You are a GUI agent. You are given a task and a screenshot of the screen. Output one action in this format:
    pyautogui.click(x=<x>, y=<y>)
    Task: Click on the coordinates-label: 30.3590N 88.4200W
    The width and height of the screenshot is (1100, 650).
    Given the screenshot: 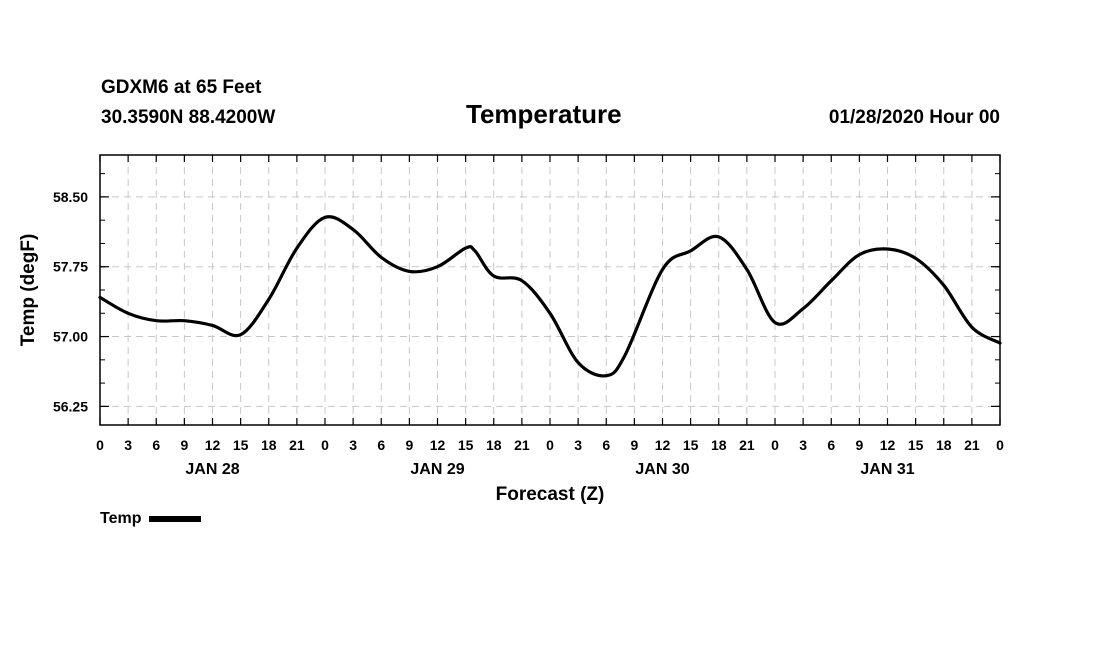 What is the action you would take?
    pyautogui.click(x=188, y=117)
    